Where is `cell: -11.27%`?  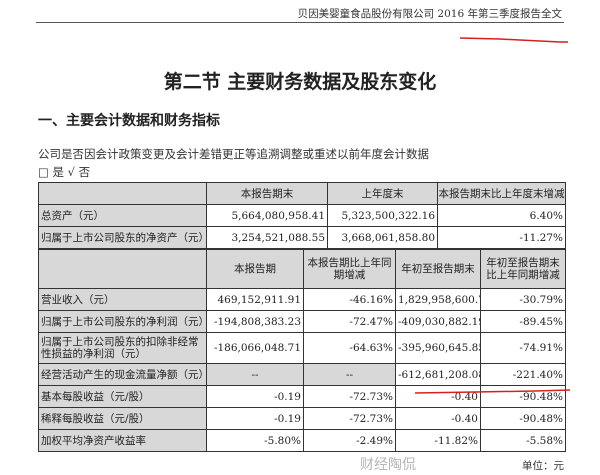 cell: -11.27% is located at coordinates (501, 237).